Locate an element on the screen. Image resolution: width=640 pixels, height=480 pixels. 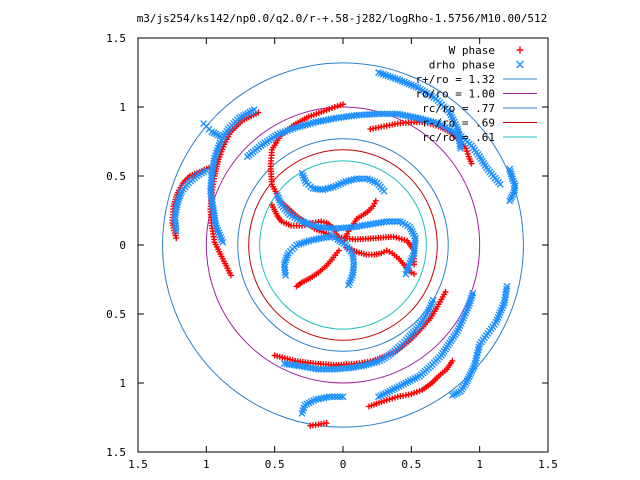
y-tick-label: 1 is located at coordinates (122, 107).